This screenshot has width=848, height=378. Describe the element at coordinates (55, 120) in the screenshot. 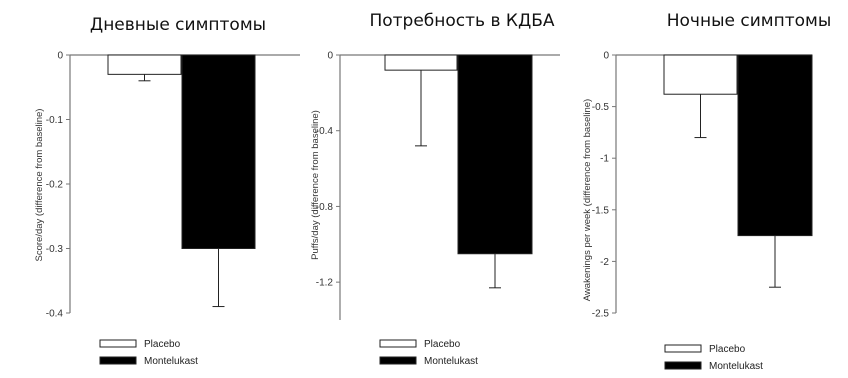

I see `y-tick-label: -0.1` at that location.